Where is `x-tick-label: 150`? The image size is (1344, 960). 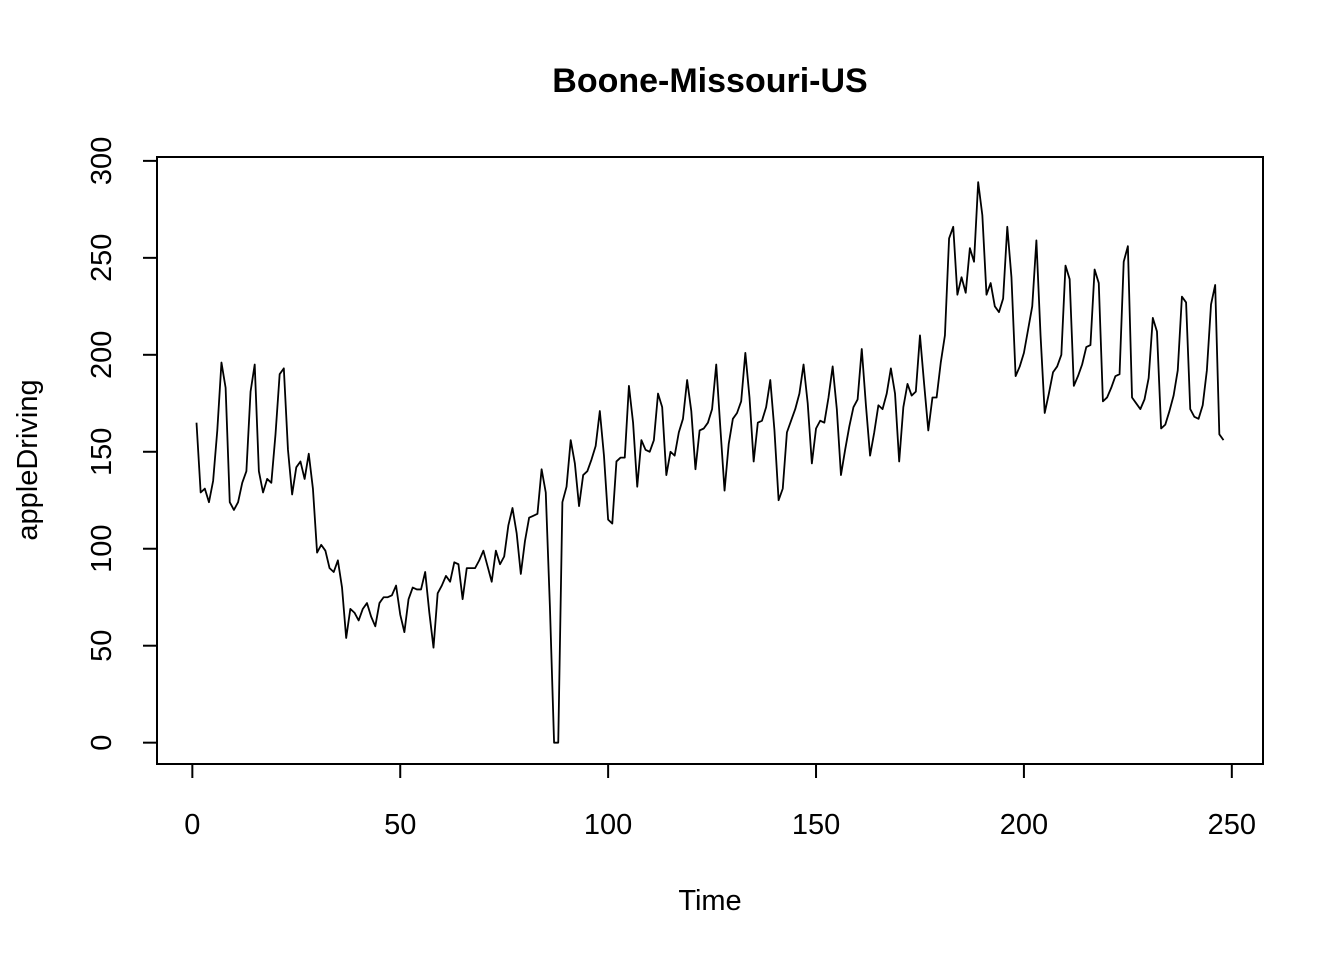 x-tick-label: 150 is located at coordinates (816, 825).